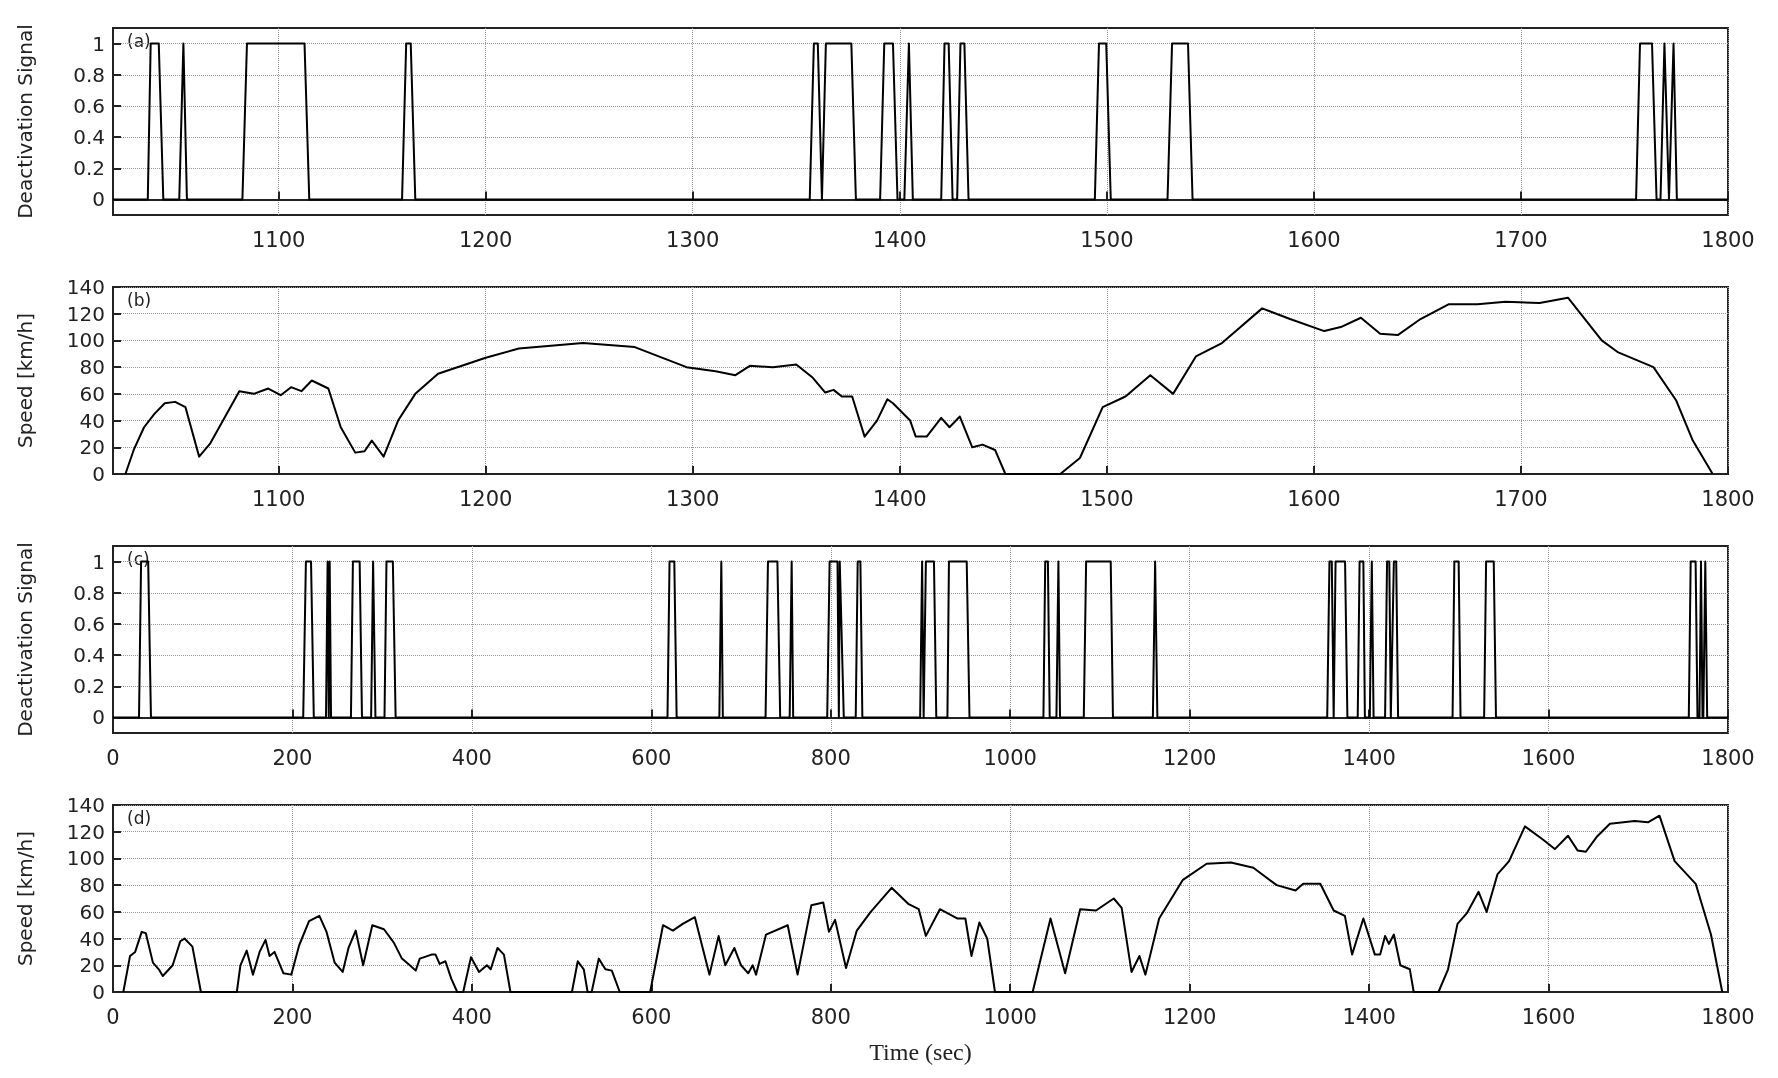  Describe the element at coordinates (139, 40) in the screenshot. I see `annotation: (a)` at that location.